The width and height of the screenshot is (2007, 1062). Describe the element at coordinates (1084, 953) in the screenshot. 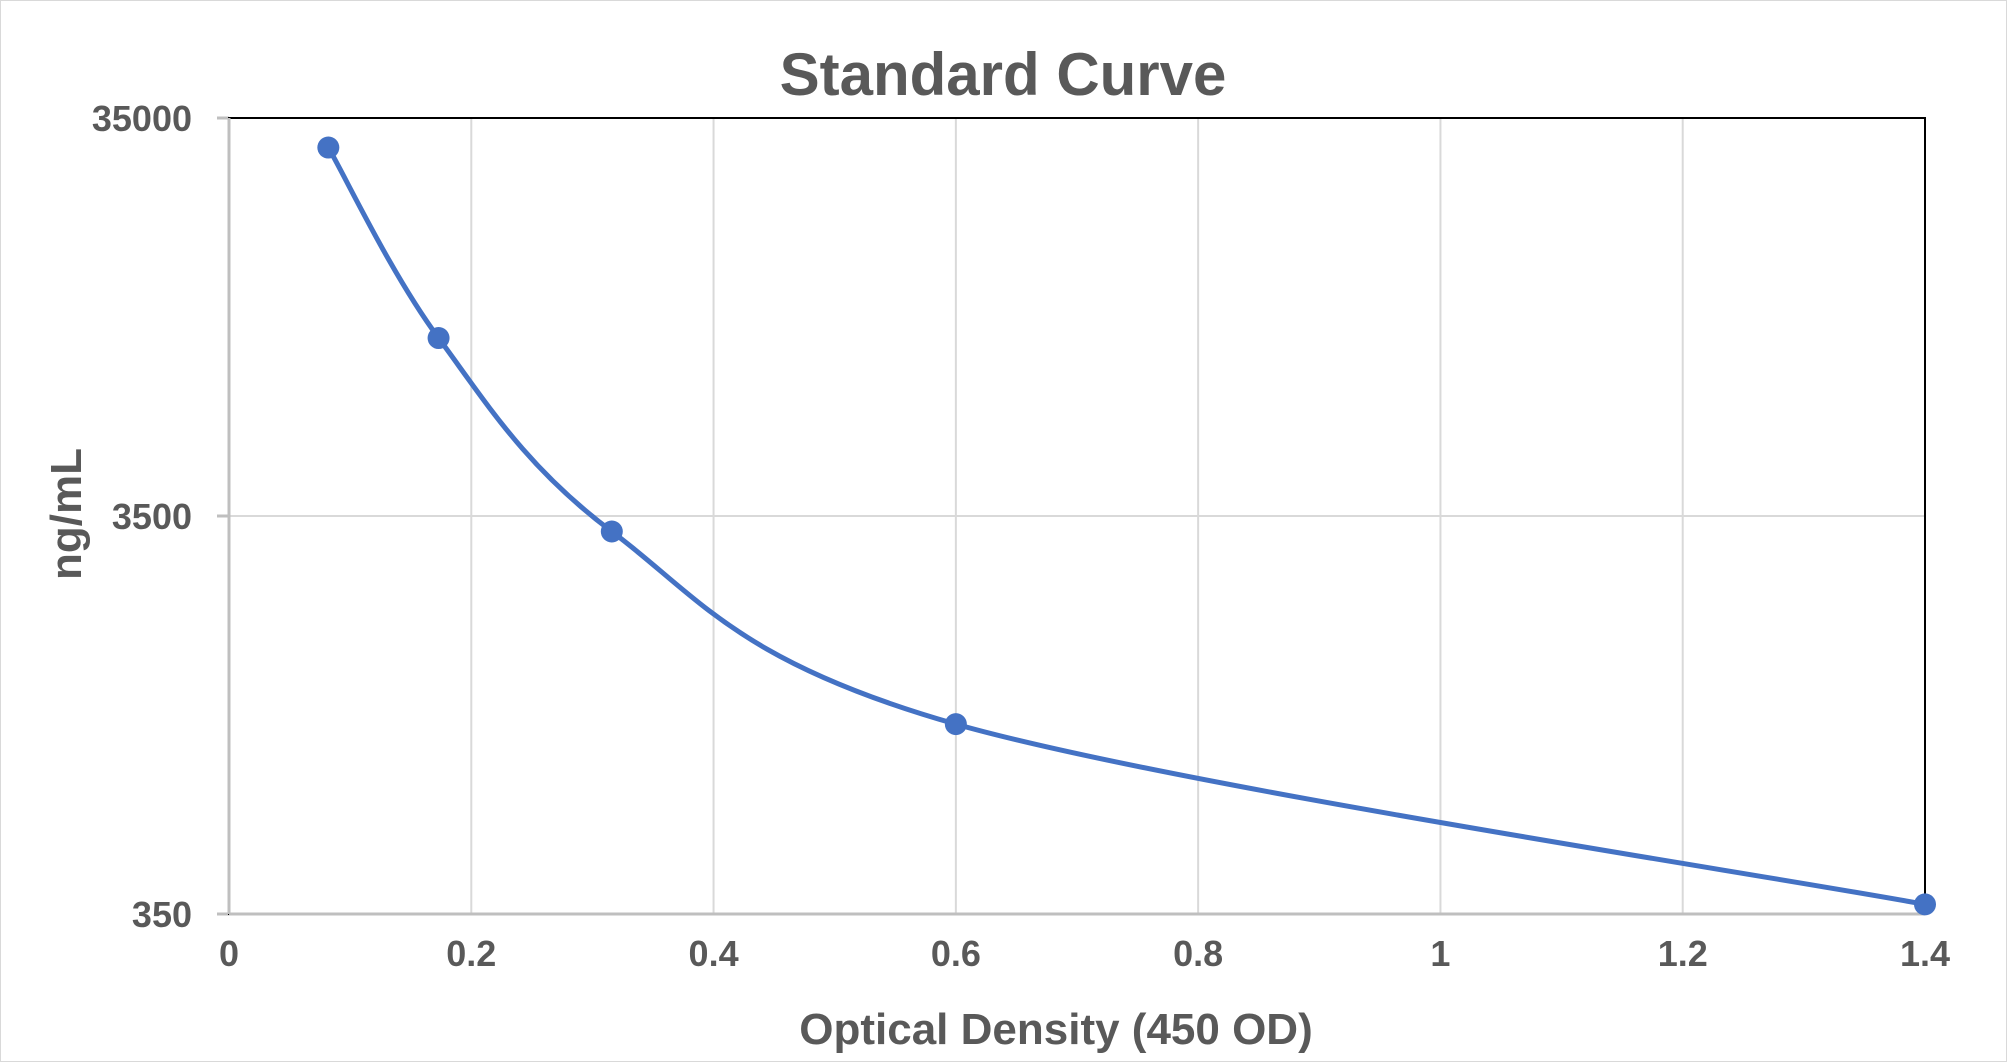

I see `x-tick-labels: 0 0.2 0.4 0.6 0.8 1 1.2 1.4` at that location.